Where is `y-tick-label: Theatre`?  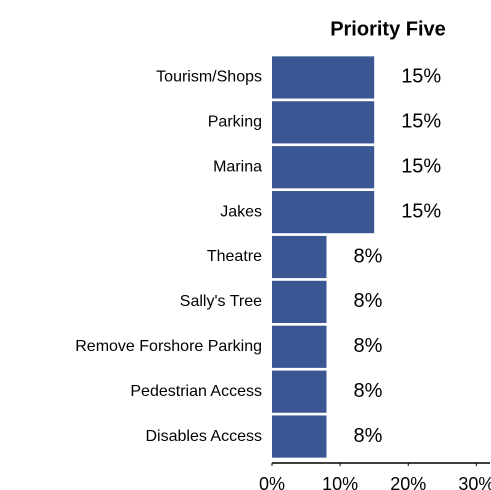
y-tick-label: Theatre is located at coordinates (234, 256).